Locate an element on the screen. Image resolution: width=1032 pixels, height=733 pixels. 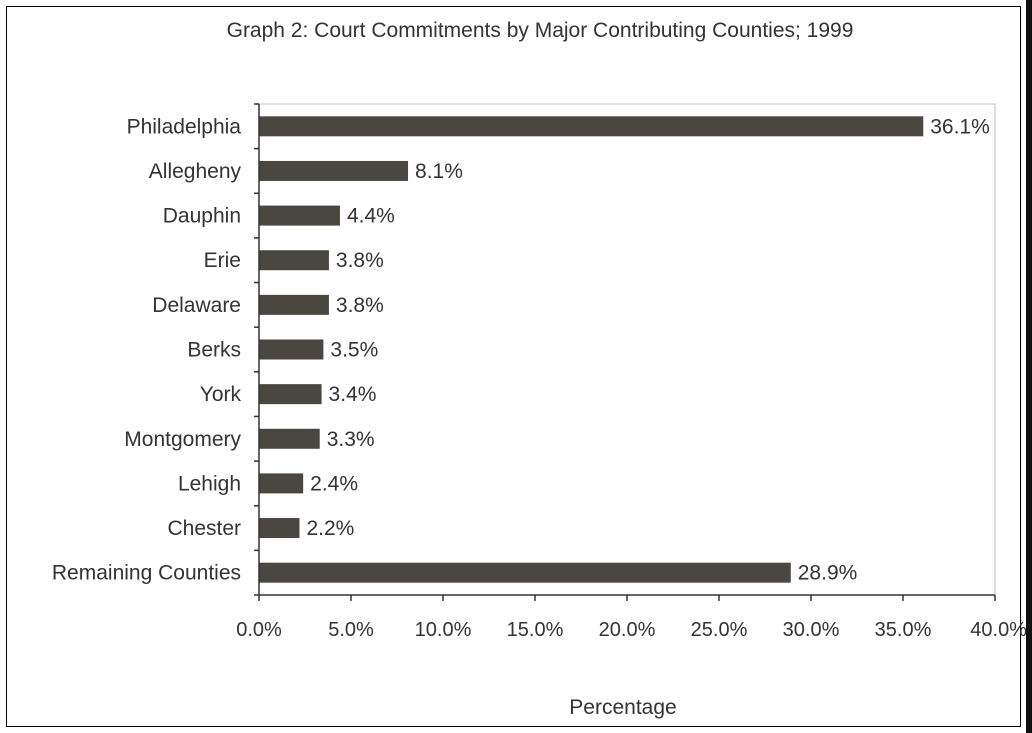
bar-york is located at coordinates (290, 394).